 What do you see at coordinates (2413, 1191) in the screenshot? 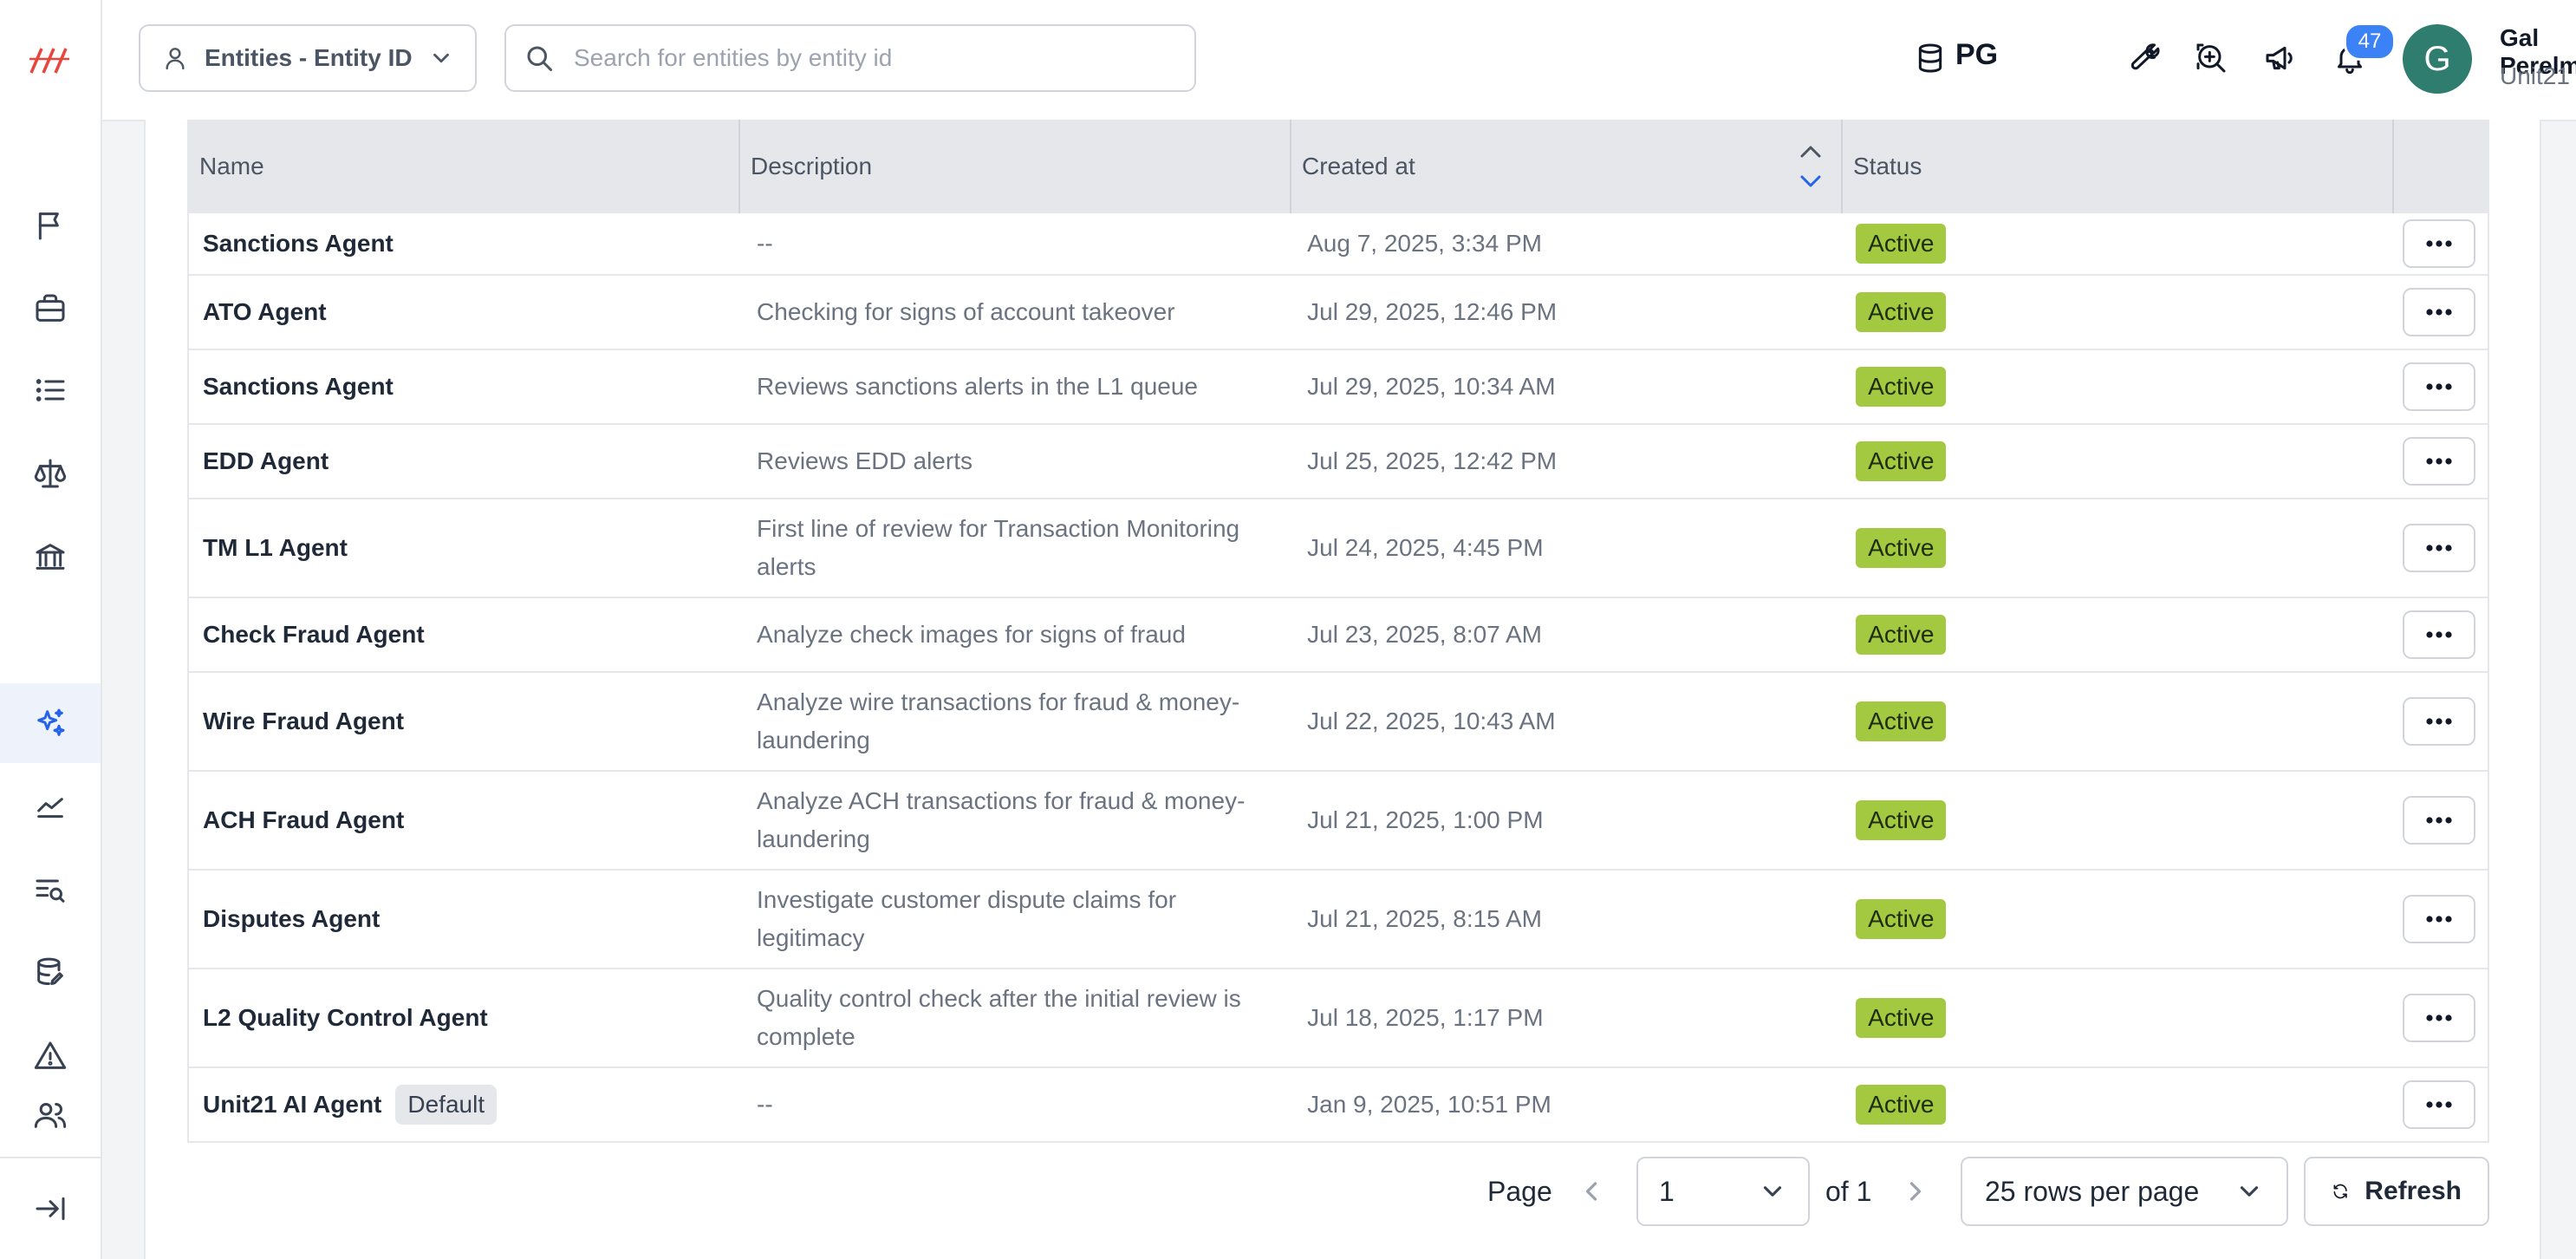
I see `refresh-label: Refresh` at bounding box center [2413, 1191].